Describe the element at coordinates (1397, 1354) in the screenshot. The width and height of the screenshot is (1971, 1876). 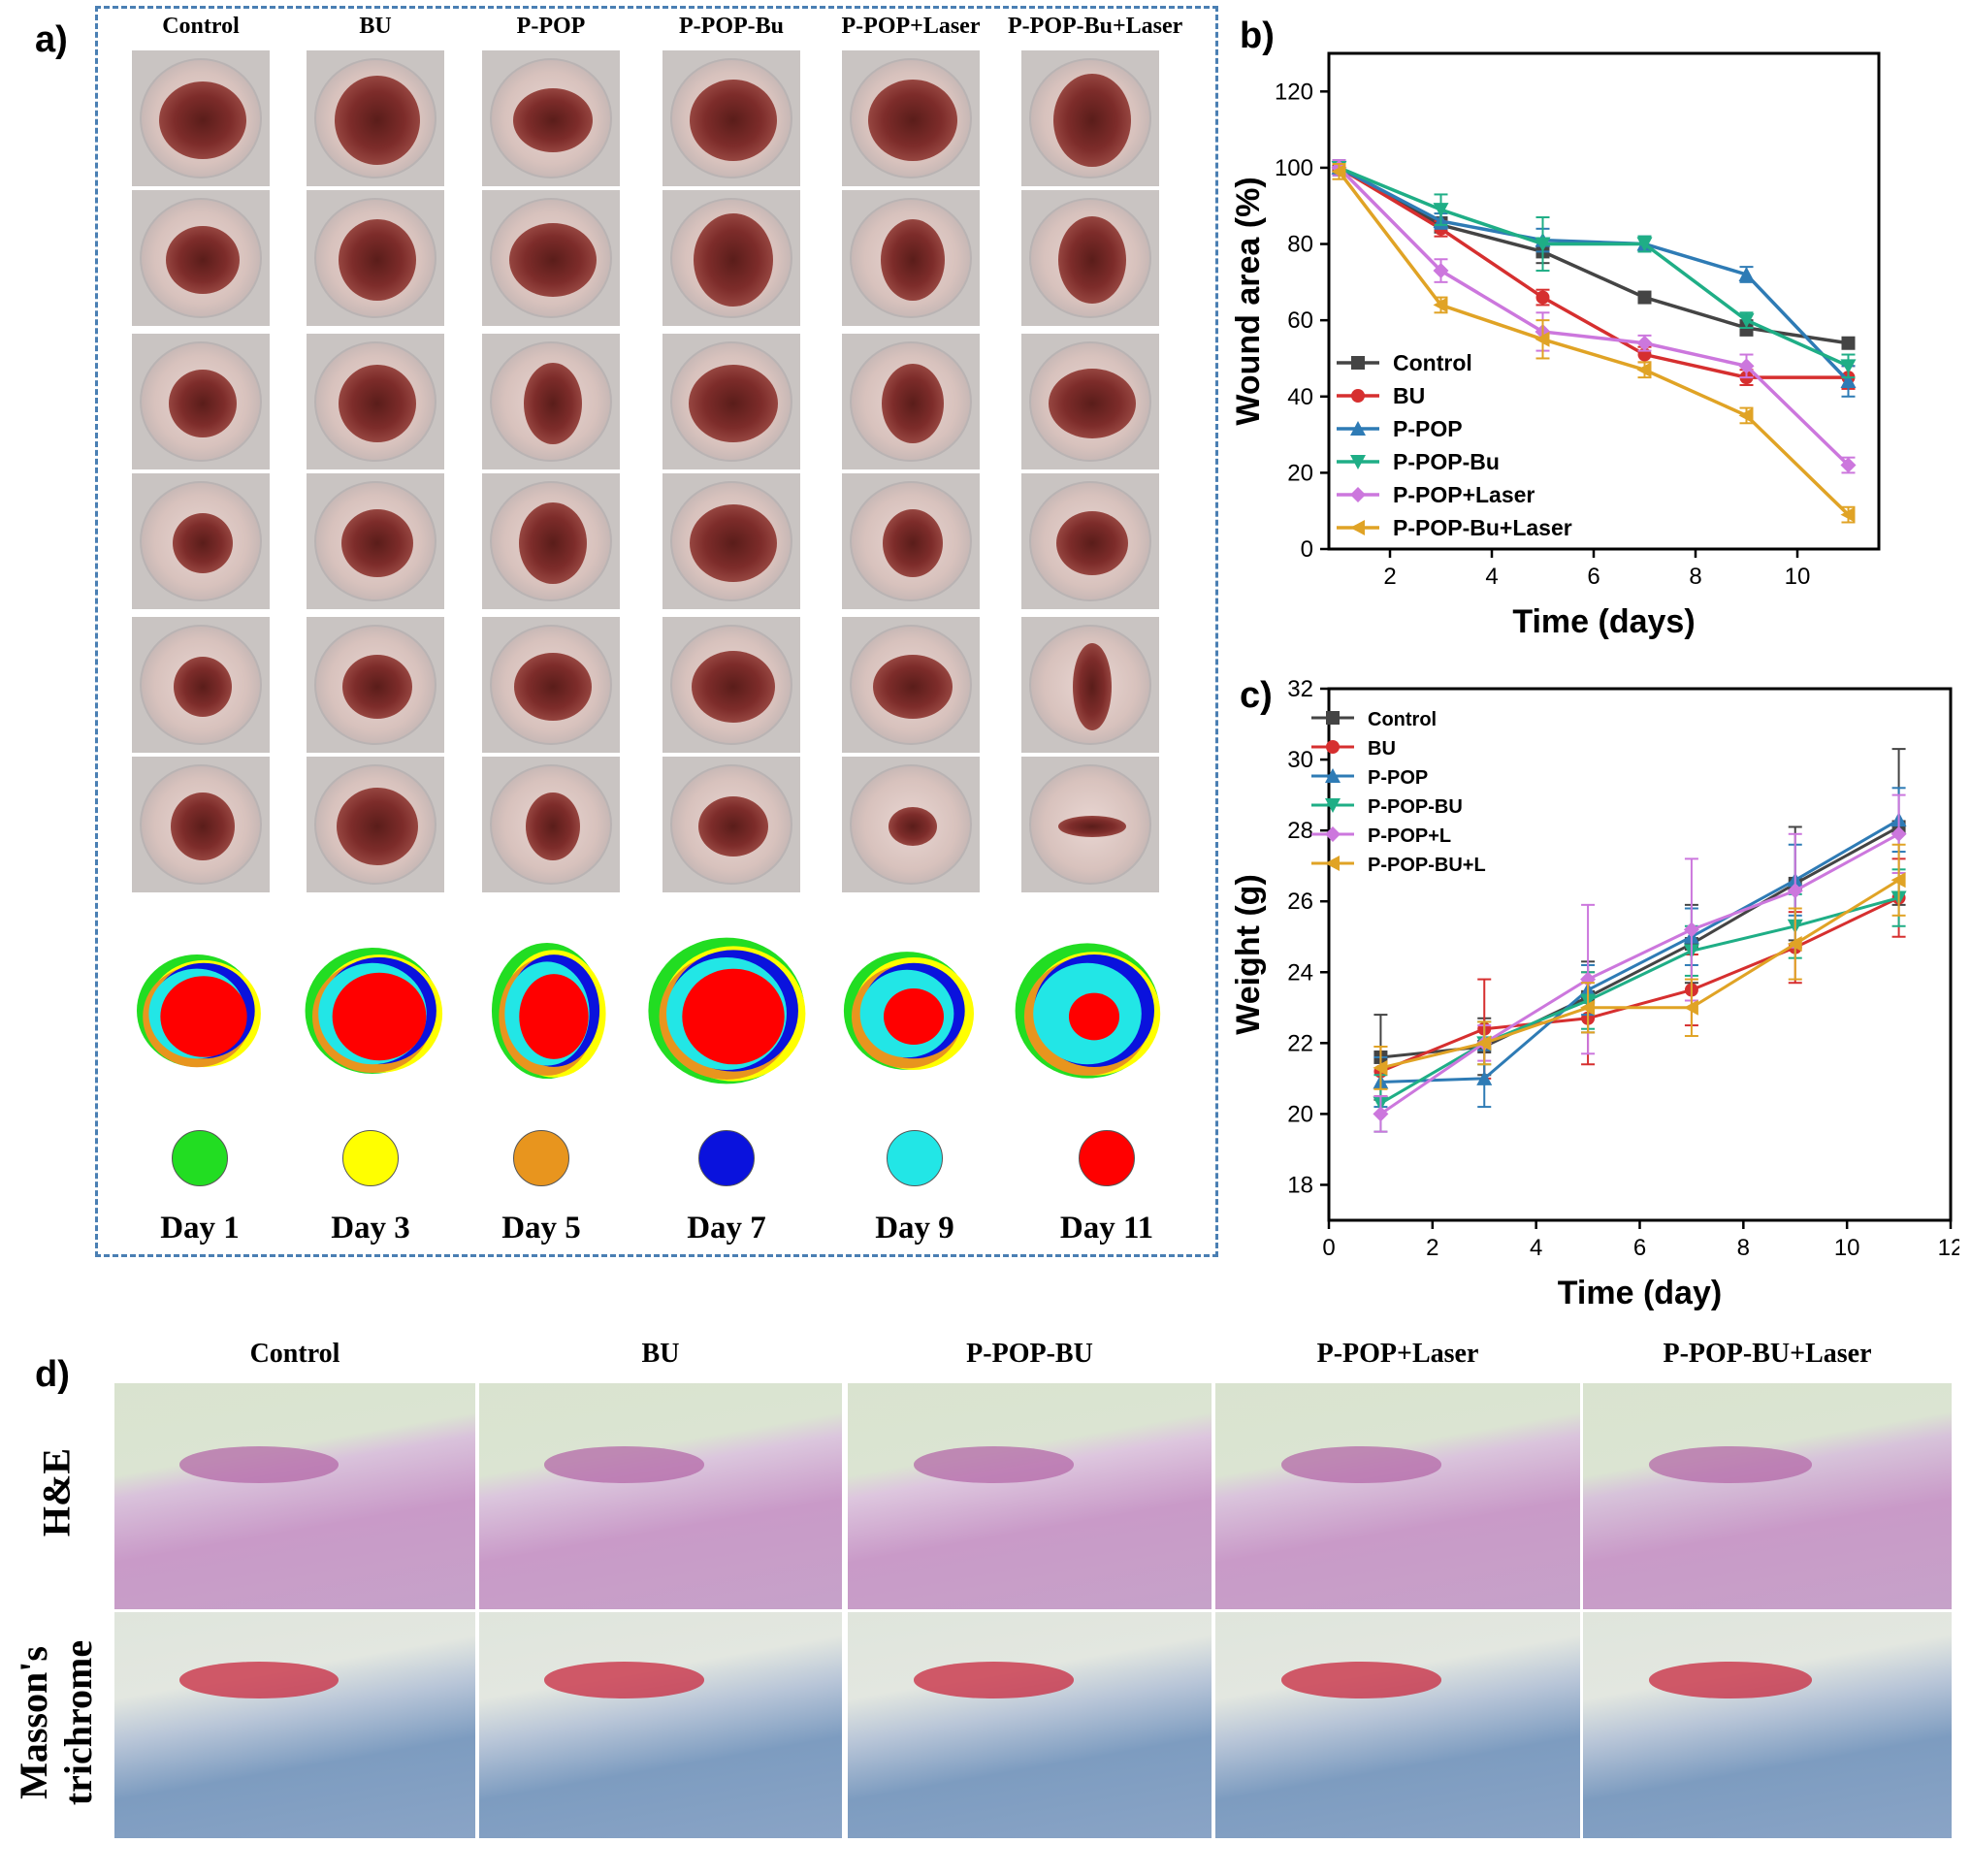
I see `histology-column-header: P-POP+Laser` at that location.